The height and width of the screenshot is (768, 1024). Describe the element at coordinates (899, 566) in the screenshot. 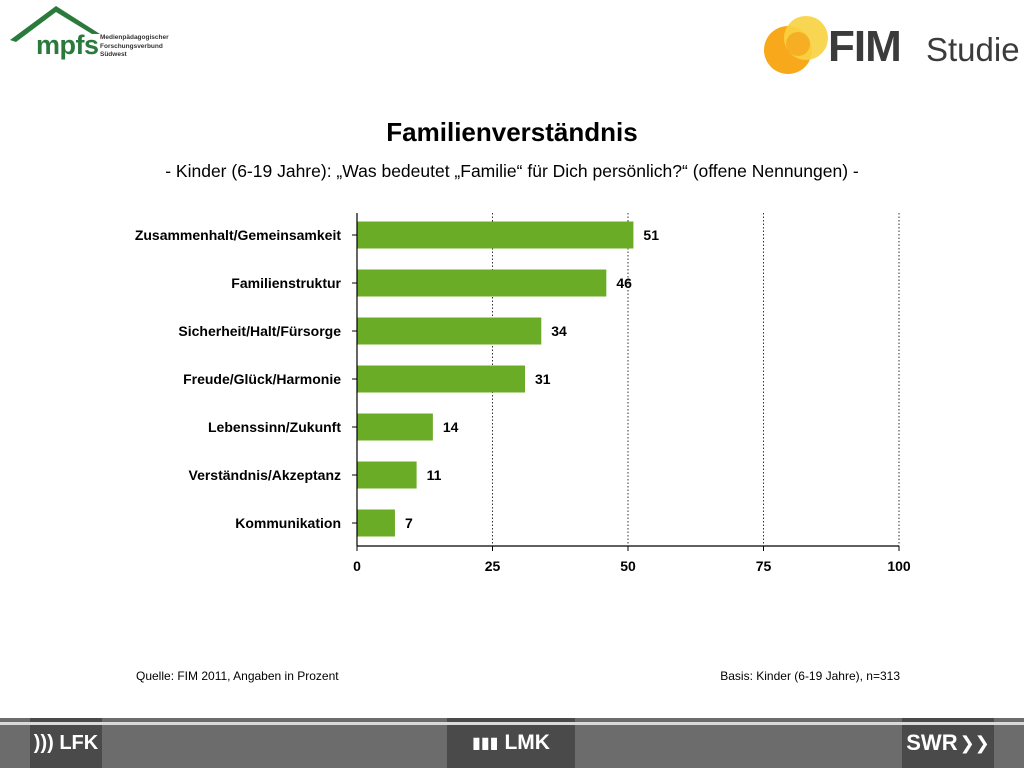

I see `x-tick-label: 100` at that location.